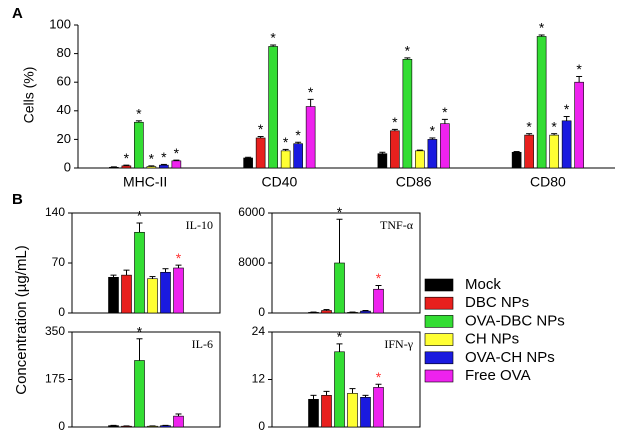 This screenshot has width=640, height=439. Describe the element at coordinates (55, 331) in the screenshot. I see `y-tick-label: 350` at that location.